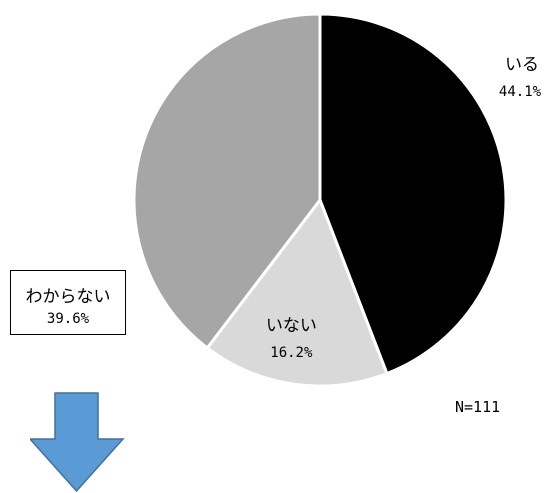 Image resolution: width=550 pixels, height=493 pixels. What do you see at coordinates (522, 65) in the screenshot?
I see `slice-label-iru: いる` at bounding box center [522, 65].